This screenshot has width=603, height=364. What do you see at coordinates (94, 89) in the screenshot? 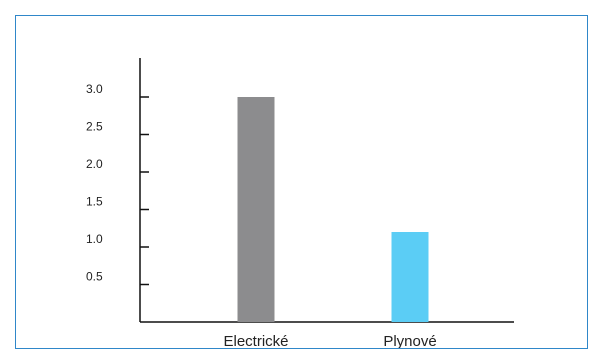
I see `y-tick-label: 3.0` at bounding box center [94, 89].